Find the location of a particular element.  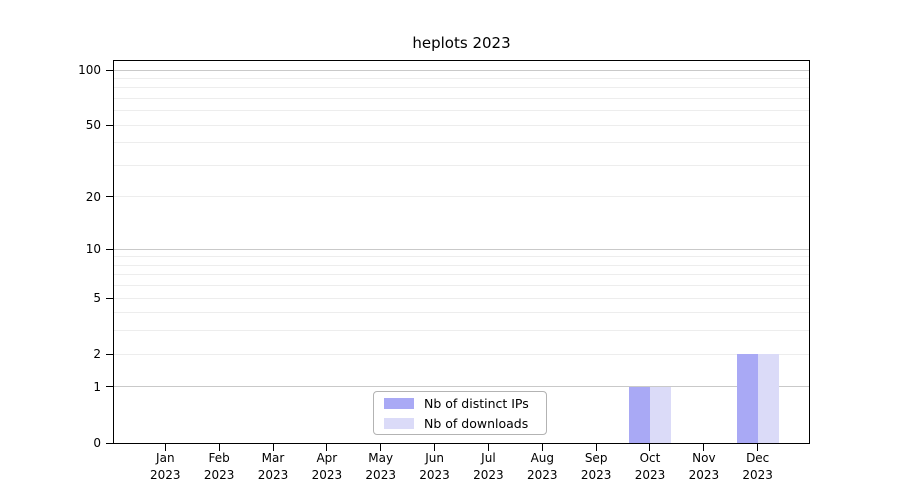

y-tick-label: 100 is located at coordinates (89, 70).